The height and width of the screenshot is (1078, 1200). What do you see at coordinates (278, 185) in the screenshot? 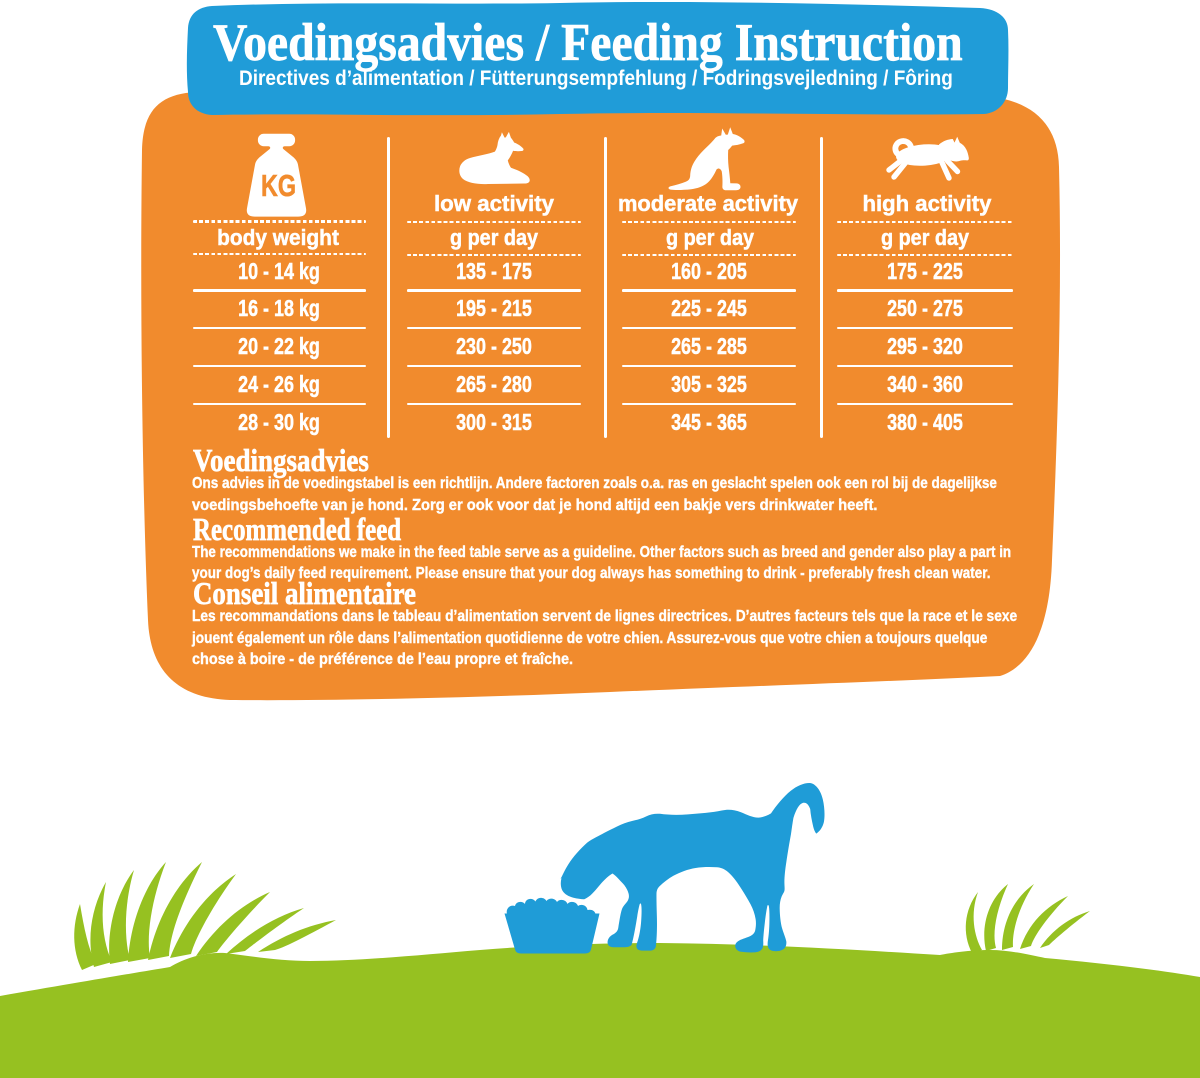
I see `svg-text: KG` at bounding box center [278, 185].